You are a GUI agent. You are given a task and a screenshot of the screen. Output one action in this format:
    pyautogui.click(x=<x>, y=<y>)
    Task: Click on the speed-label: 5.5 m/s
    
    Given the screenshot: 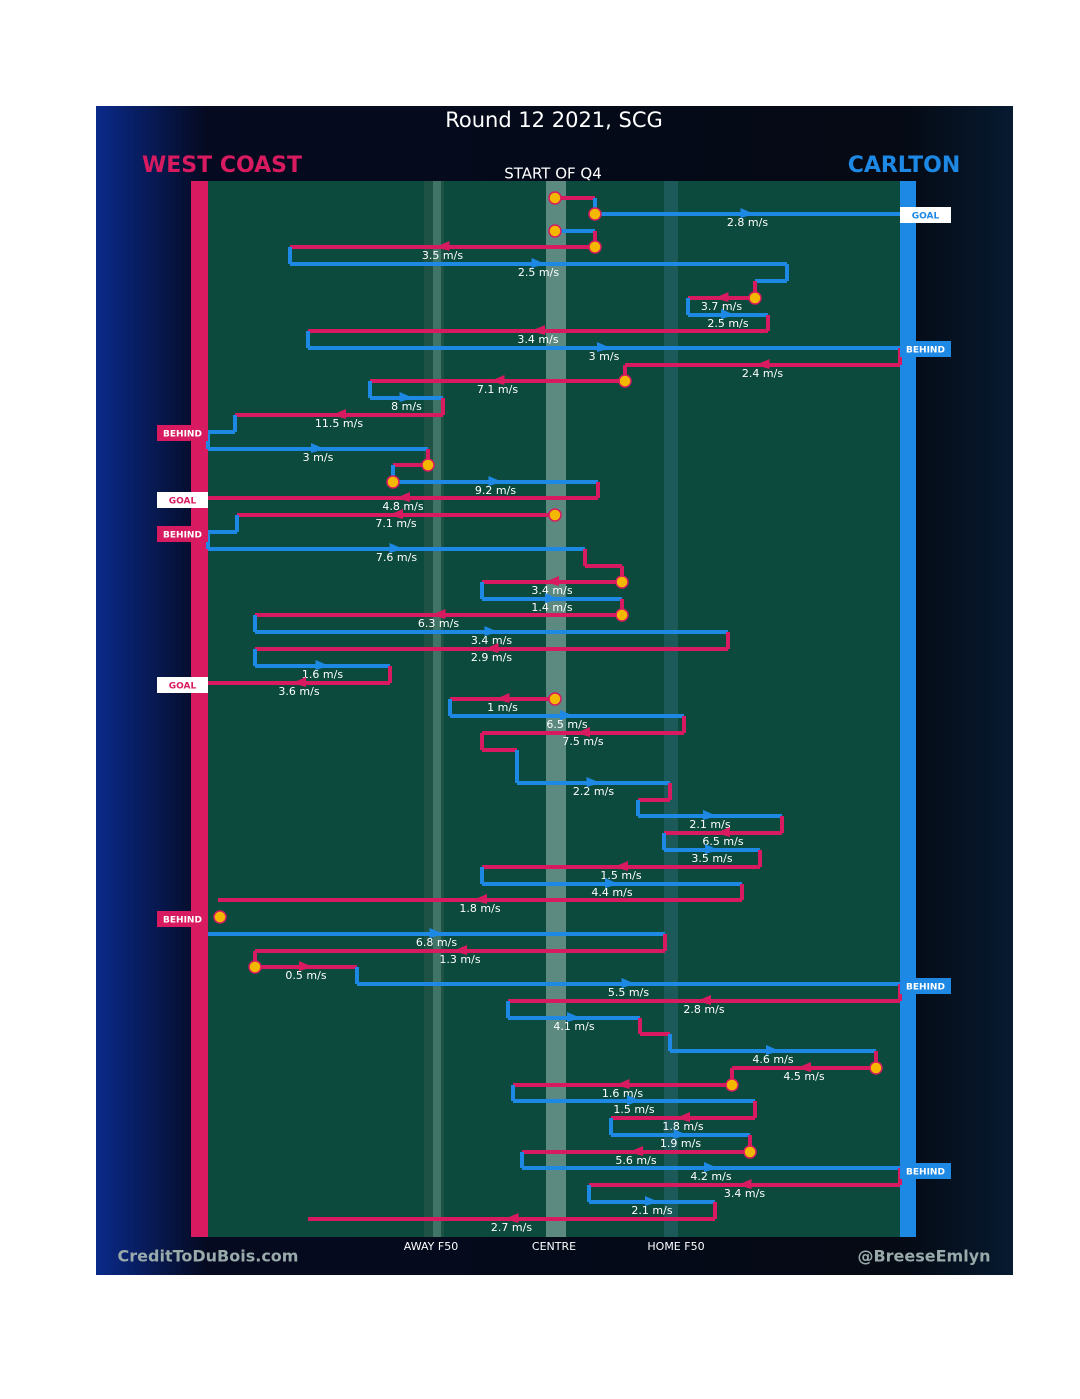 What is the action you would take?
    pyautogui.click(x=628, y=992)
    